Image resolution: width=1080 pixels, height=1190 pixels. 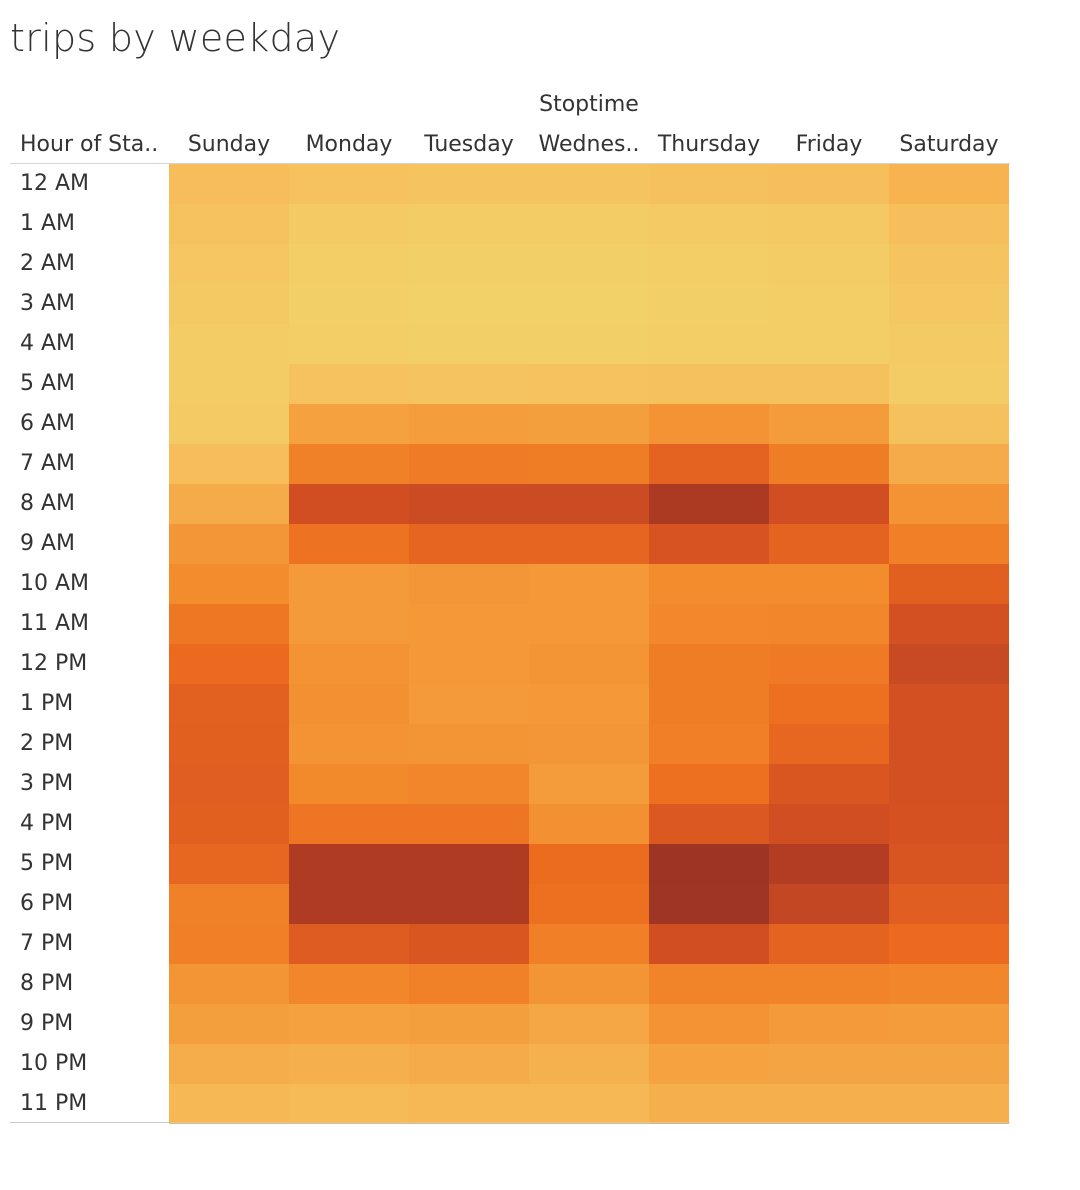 I want to click on column-header: Tuesday, so click(x=469, y=144).